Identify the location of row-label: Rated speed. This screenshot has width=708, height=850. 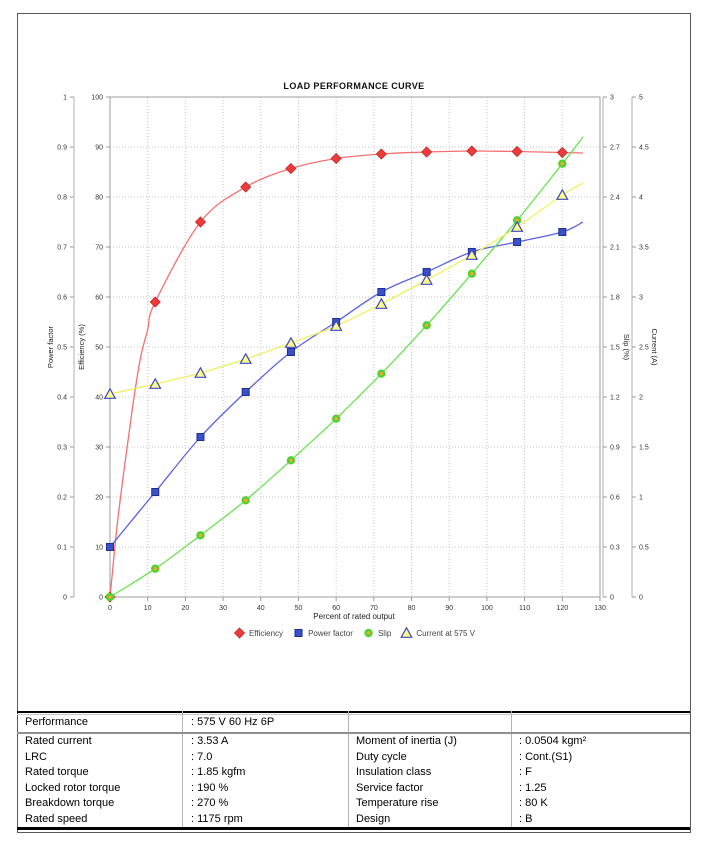
(56, 818).